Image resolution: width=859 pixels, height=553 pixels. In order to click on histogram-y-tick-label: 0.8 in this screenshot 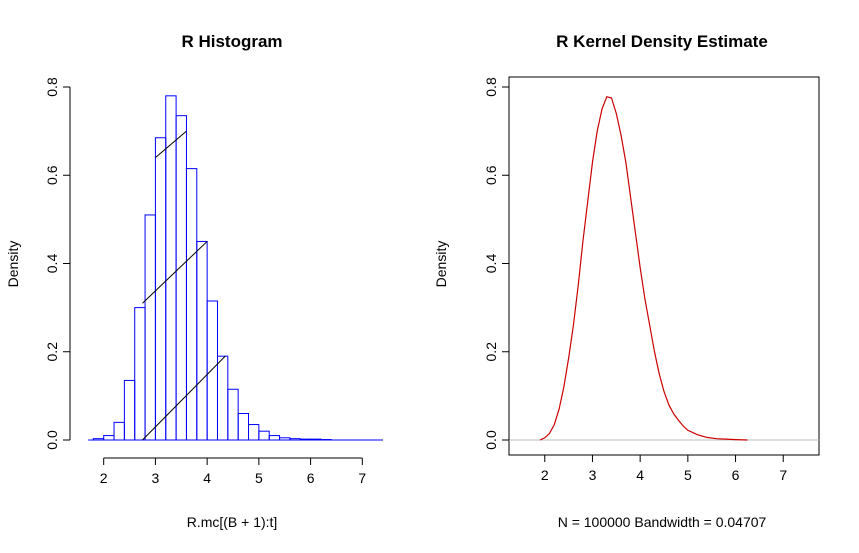, I will do `click(52, 87)`.